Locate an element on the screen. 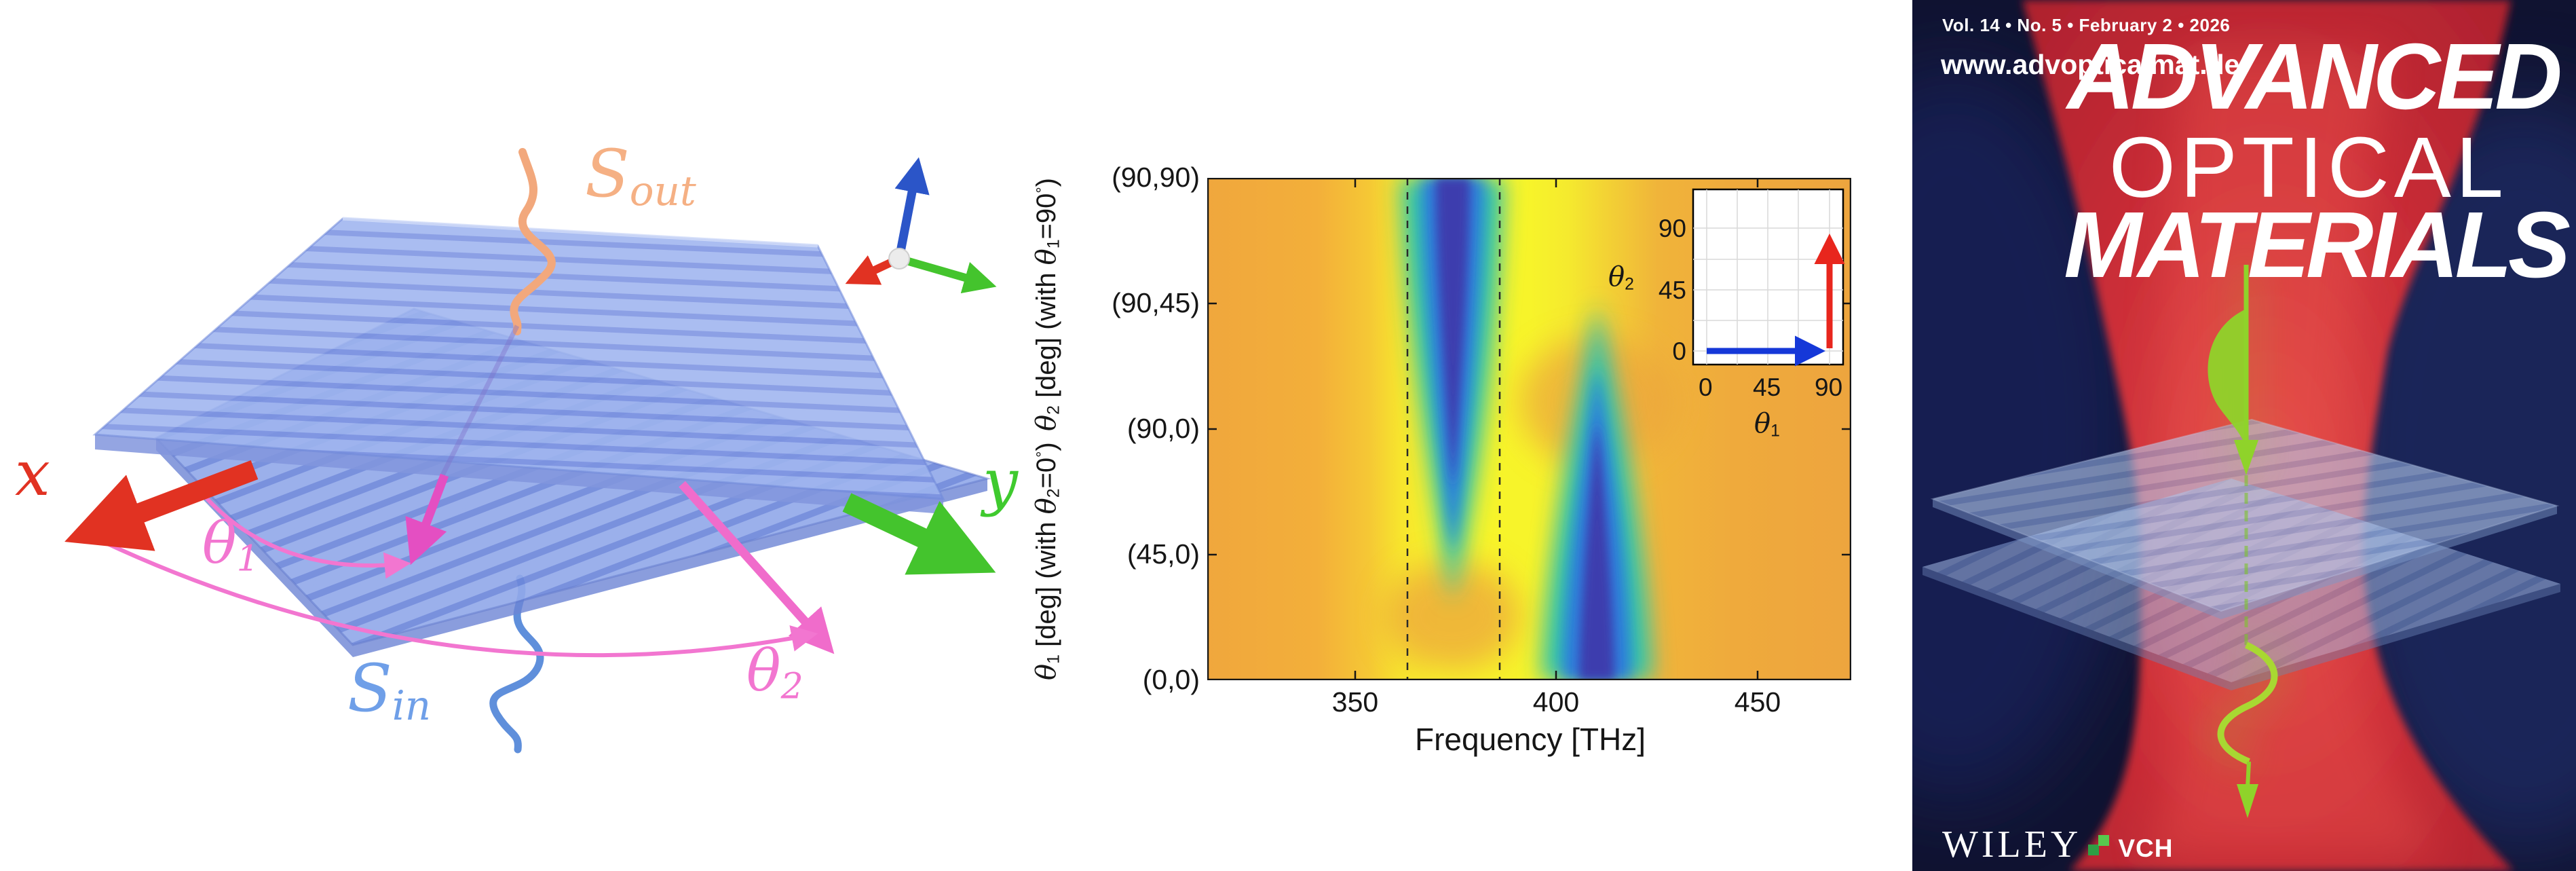  axis-ticks is located at coordinates (1529, 429).